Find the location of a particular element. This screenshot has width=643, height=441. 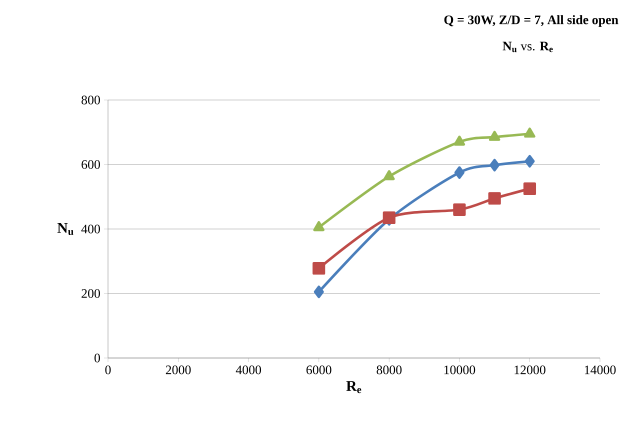

x-tick-label: 12000 is located at coordinates (530, 370).